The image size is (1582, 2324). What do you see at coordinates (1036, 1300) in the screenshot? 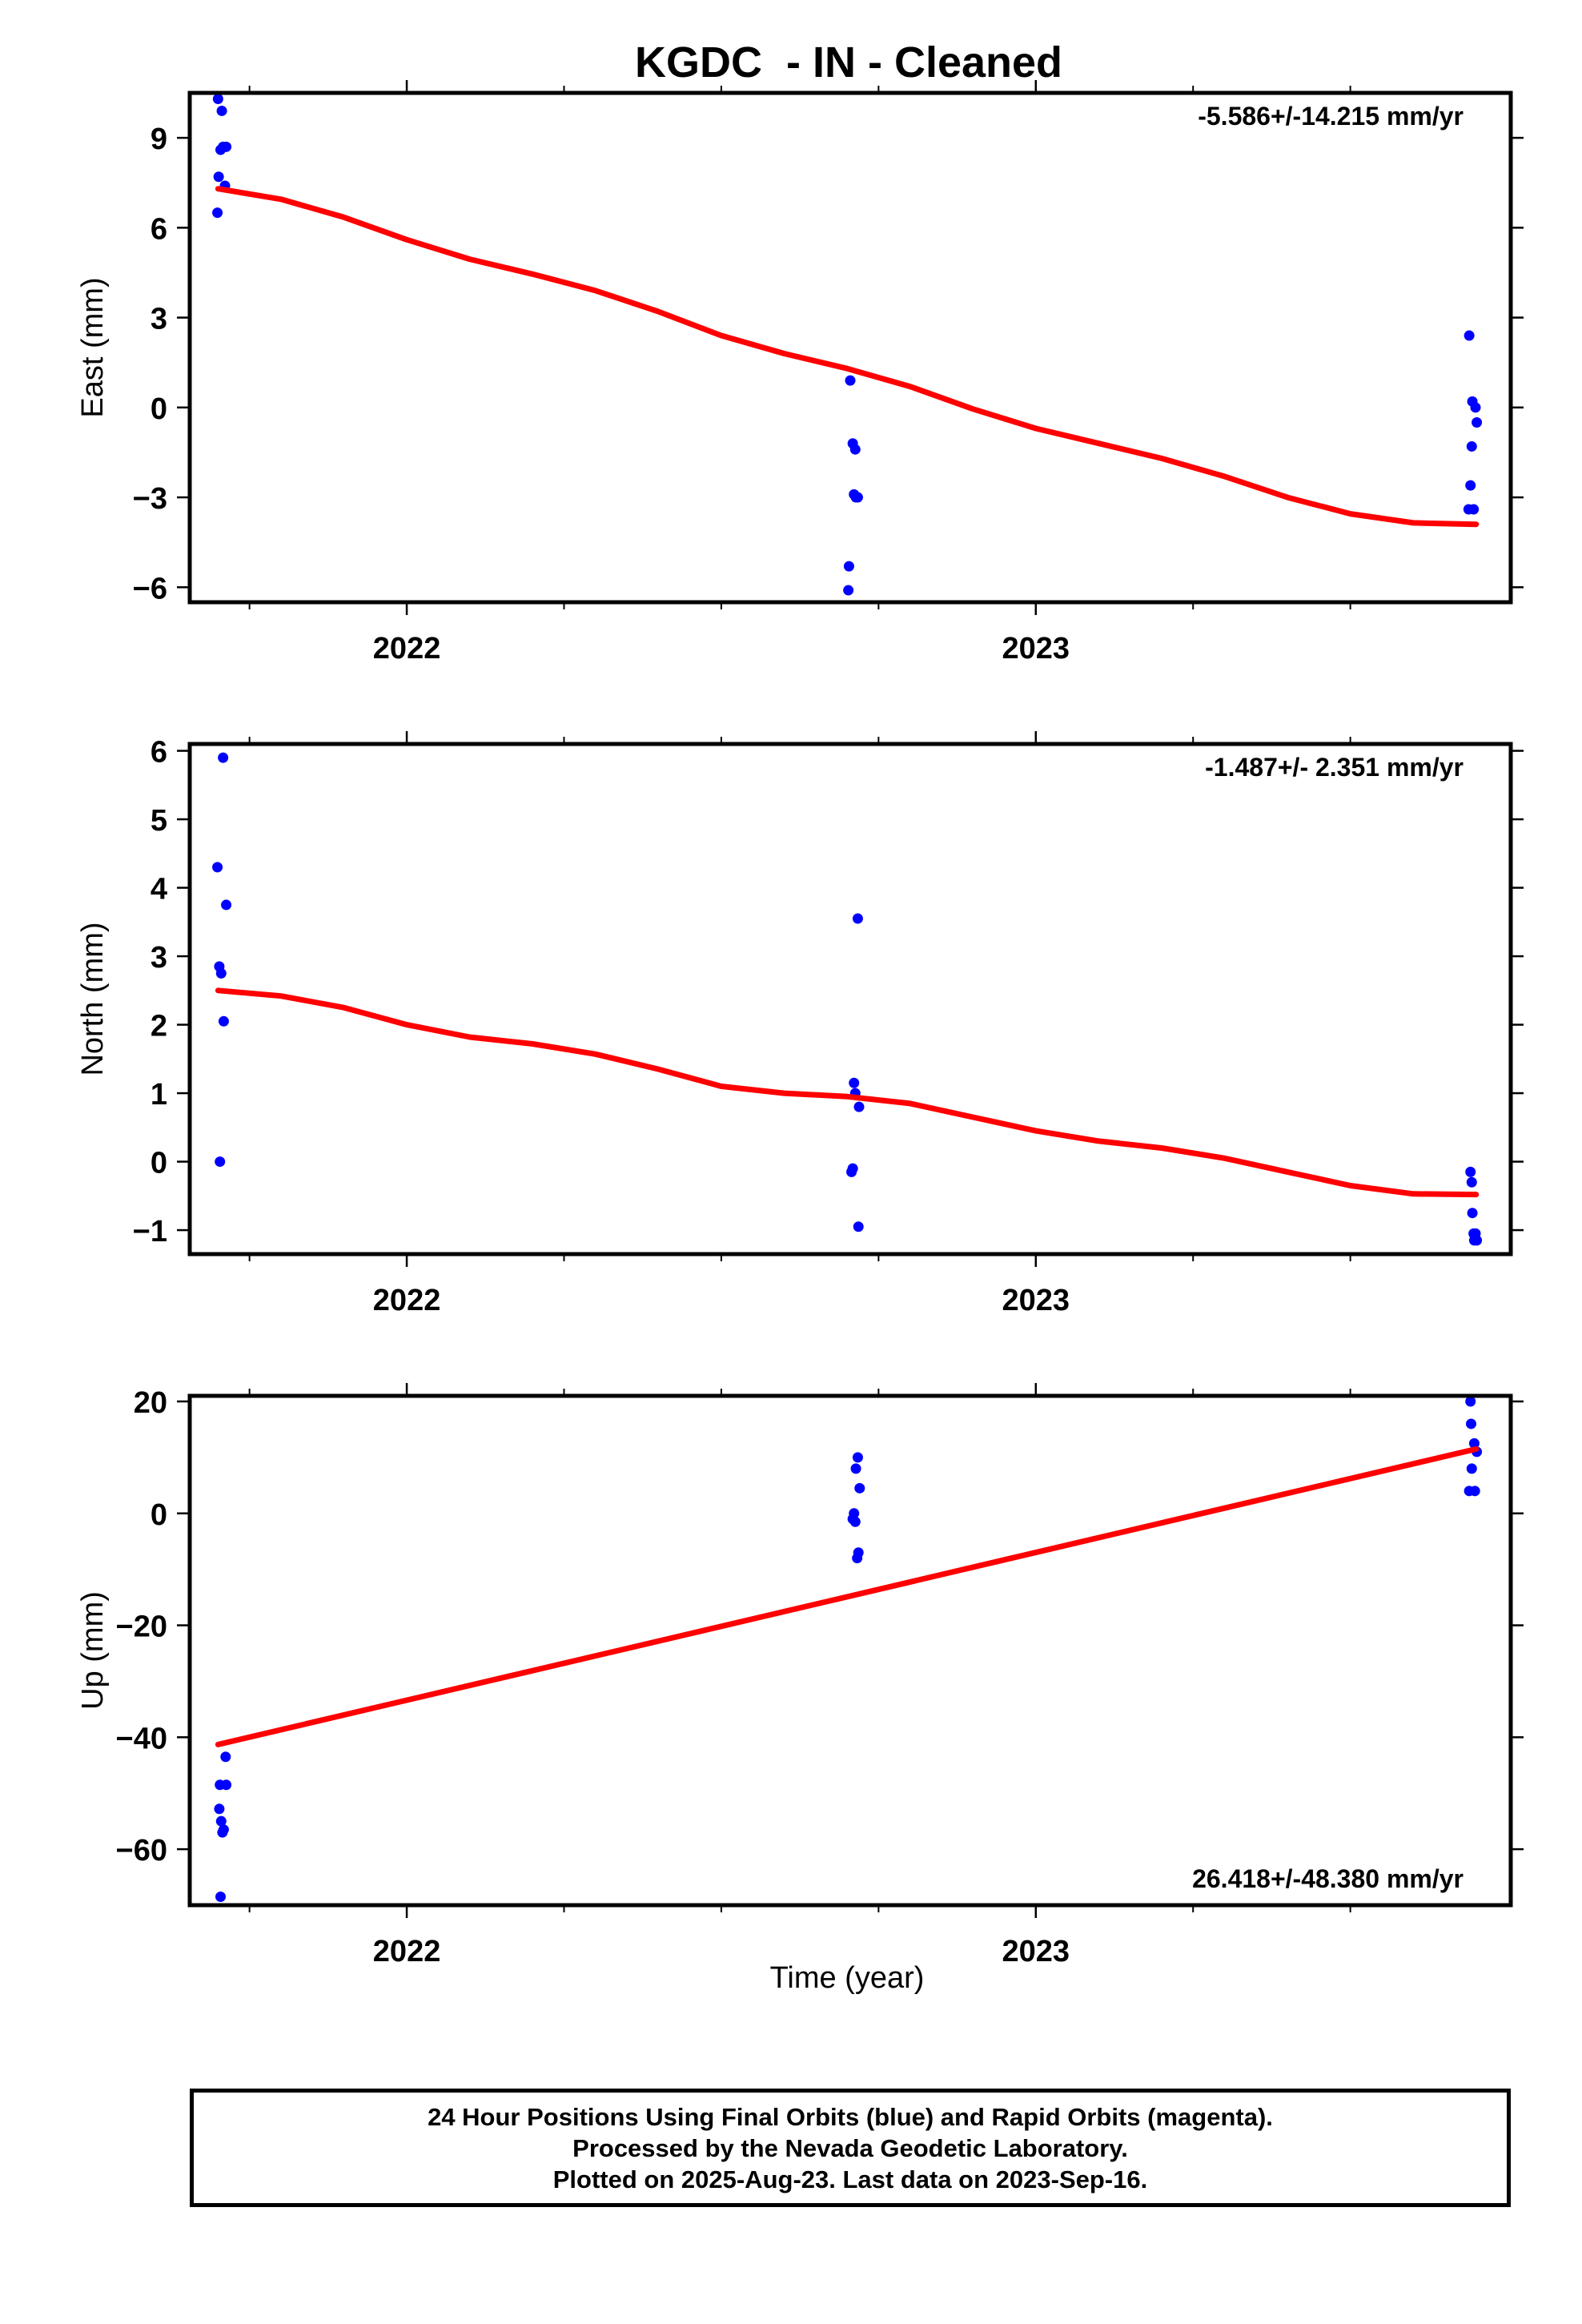
I see `x-tick-label-north: 2023` at bounding box center [1036, 1300].